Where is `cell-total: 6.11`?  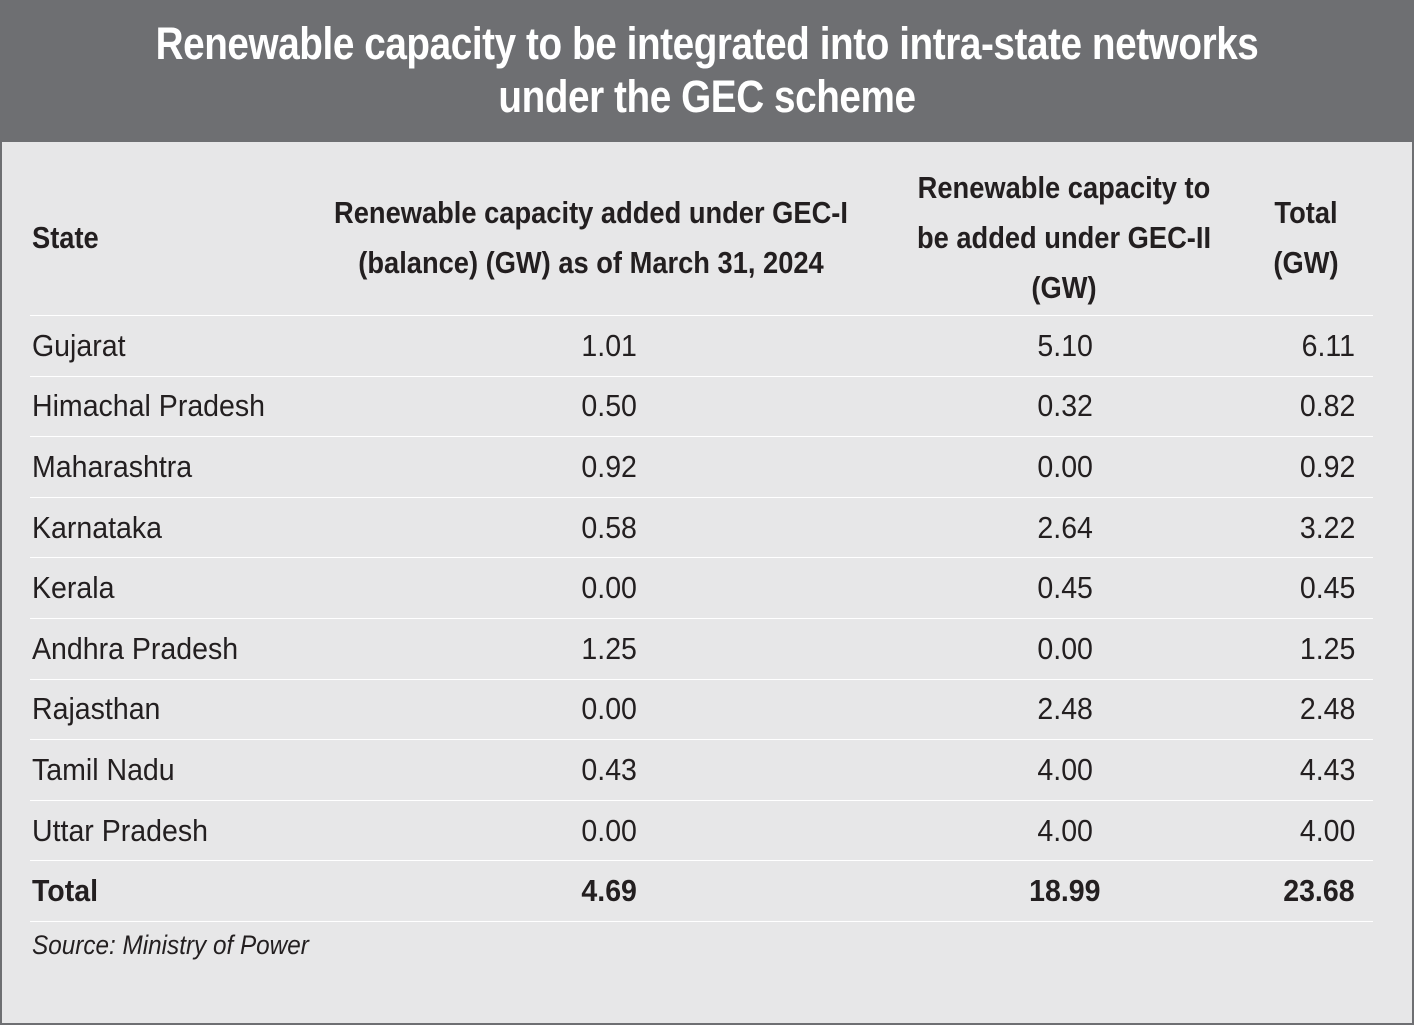
cell-total: 6.11 is located at coordinates (1306, 346).